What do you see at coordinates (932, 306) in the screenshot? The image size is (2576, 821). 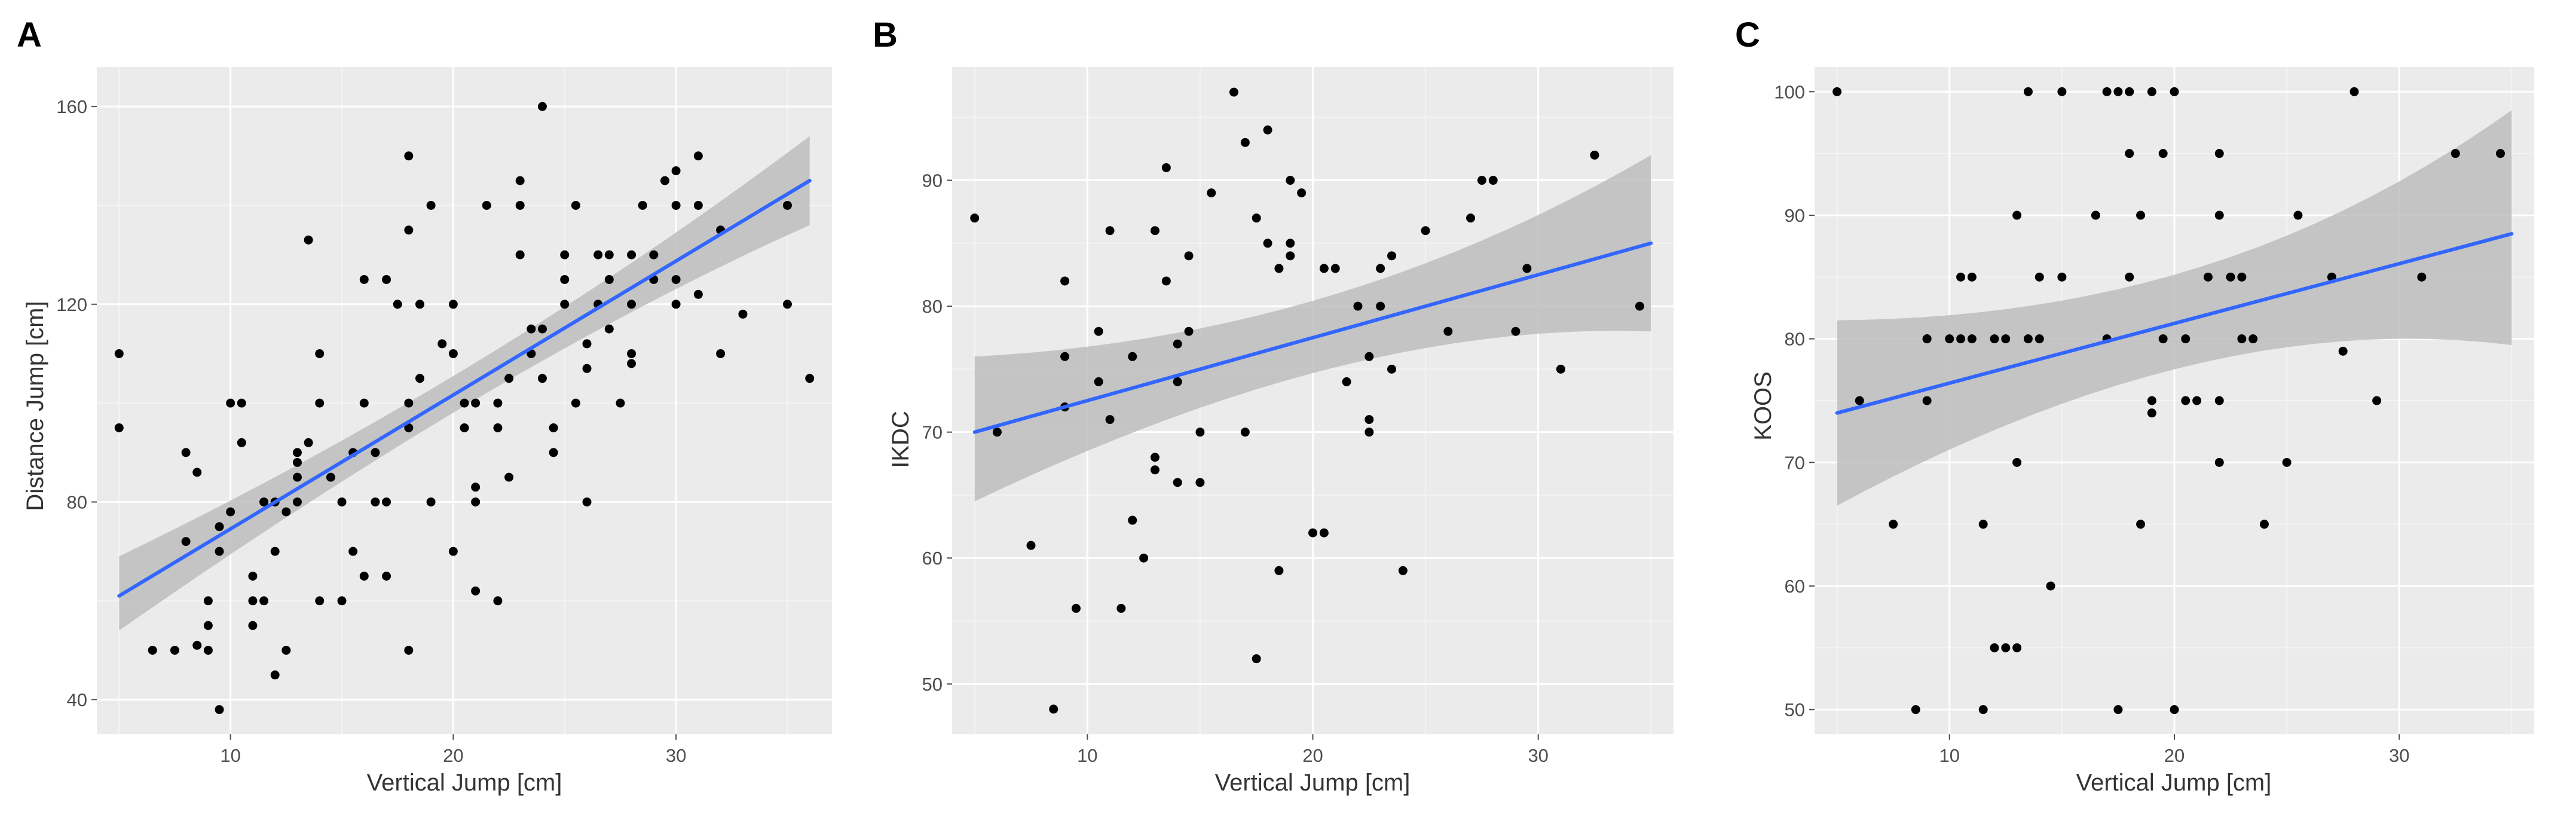 I see `panel-b-y-tick-label: 80` at bounding box center [932, 306].